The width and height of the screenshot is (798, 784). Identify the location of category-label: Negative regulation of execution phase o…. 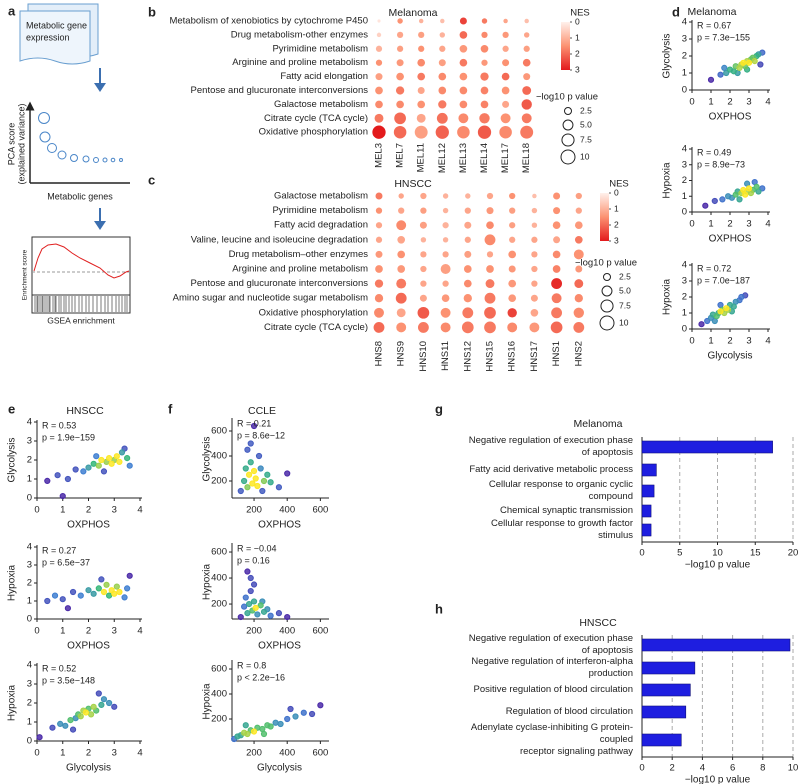
(550, 446).